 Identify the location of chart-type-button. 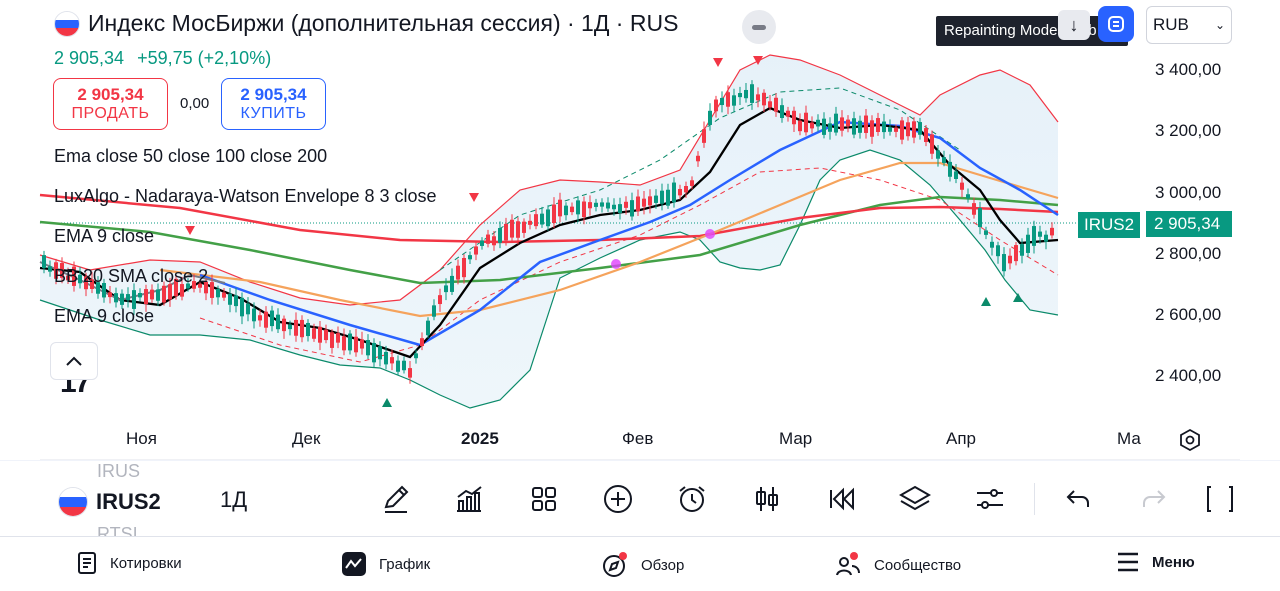
(469, 499).